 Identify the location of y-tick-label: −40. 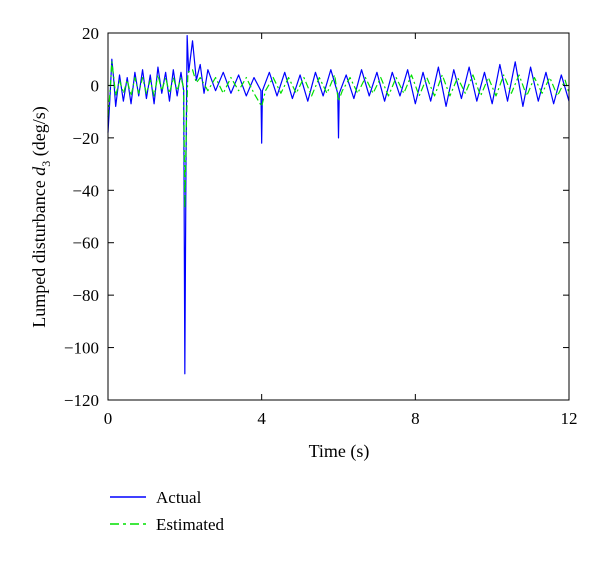
(85, 190).